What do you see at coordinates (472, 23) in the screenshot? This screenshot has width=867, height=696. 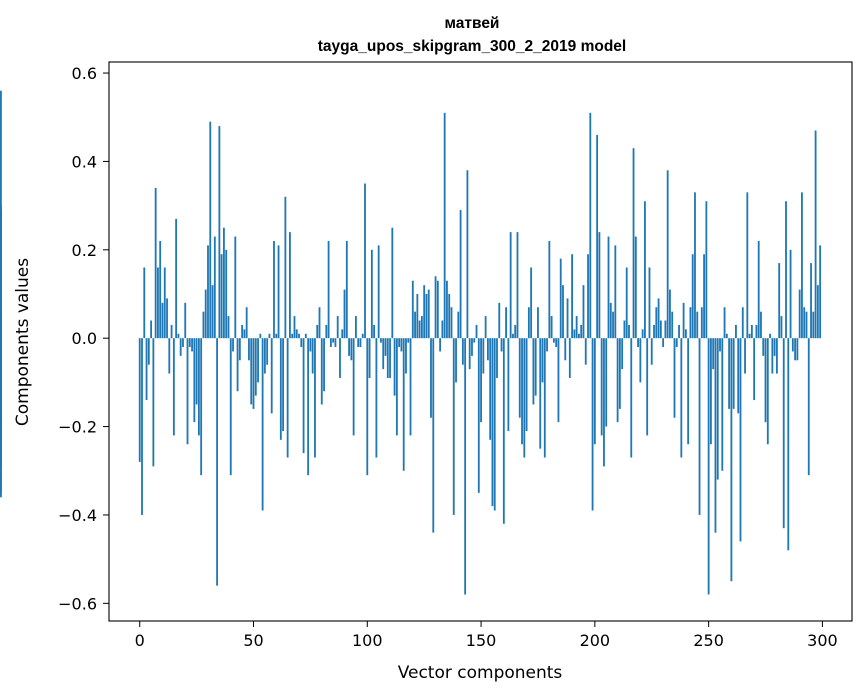 I see `chart-title: матвей` at bounding box center [472, 23].